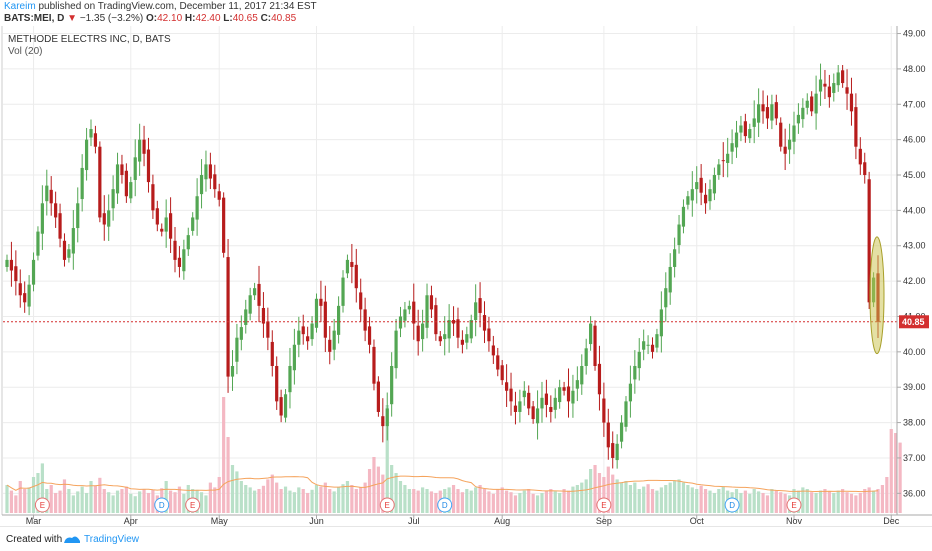  What do you see at coordinates (914, 281) in the screenshot?
I see `price-tick-label: 42.00` at bounding box center [914, 281].